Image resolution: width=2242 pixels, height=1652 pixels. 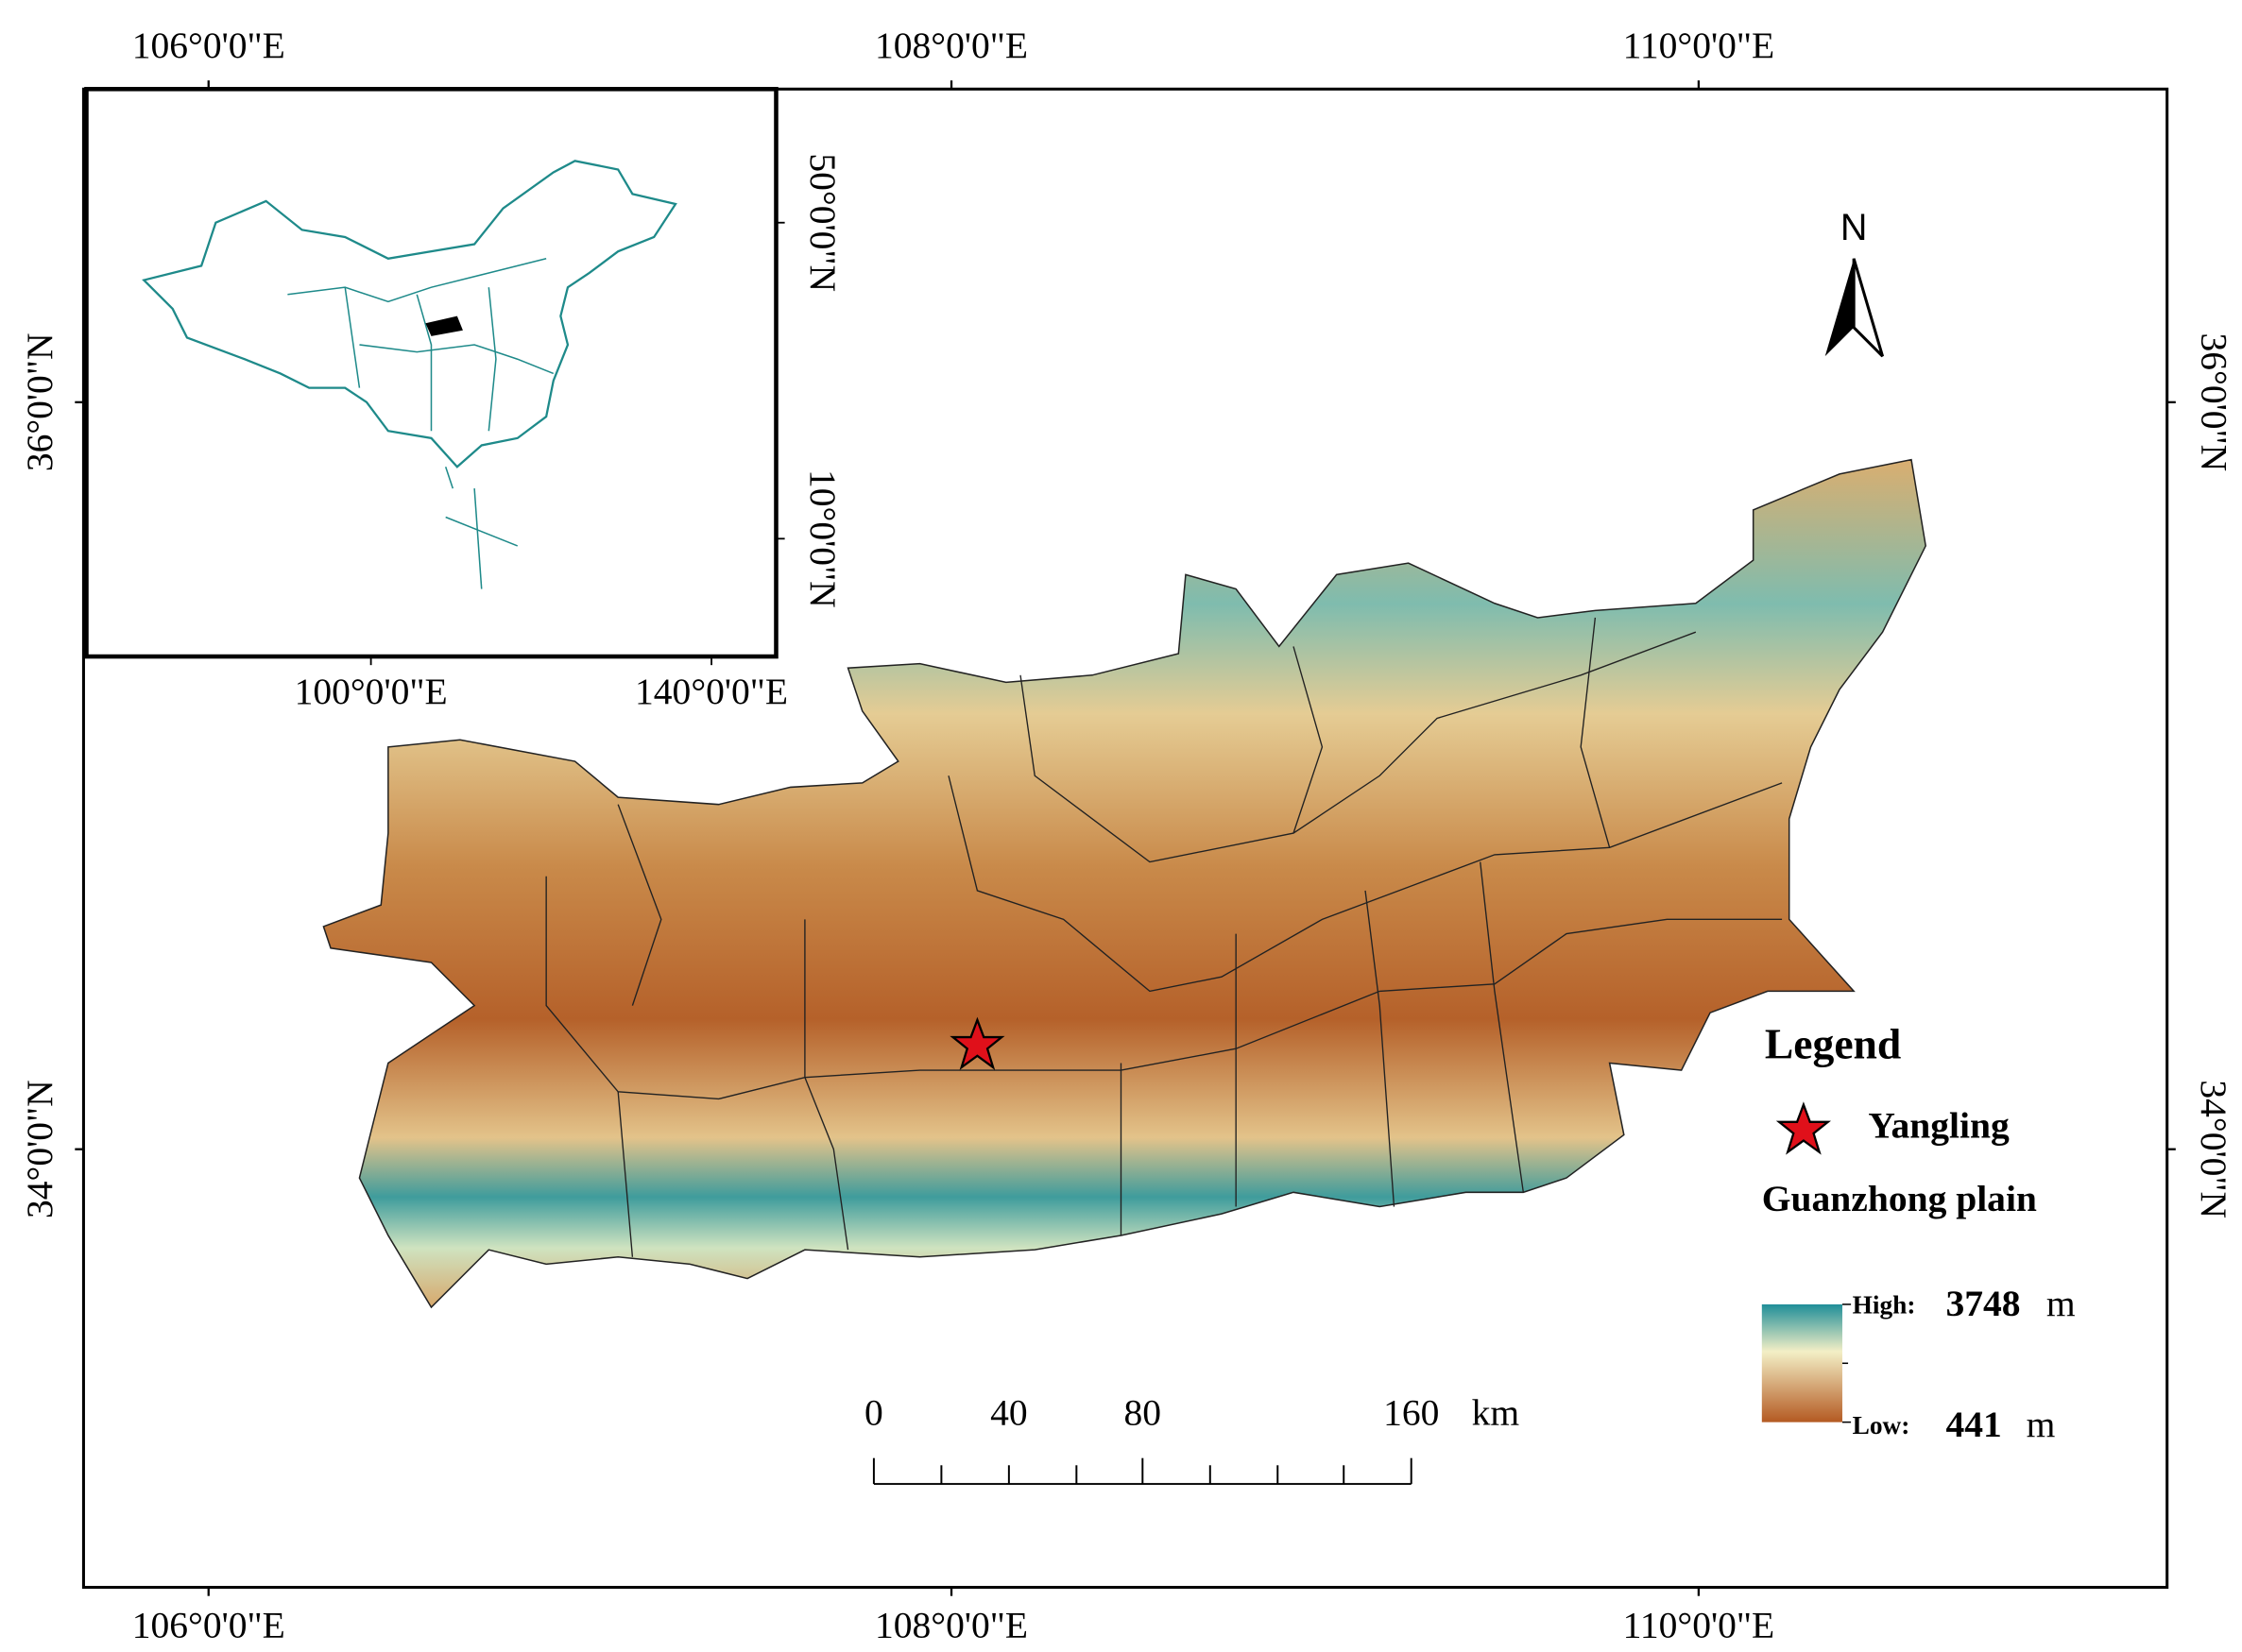 I want to click on legend-star, so click(x=1803, y=1128).